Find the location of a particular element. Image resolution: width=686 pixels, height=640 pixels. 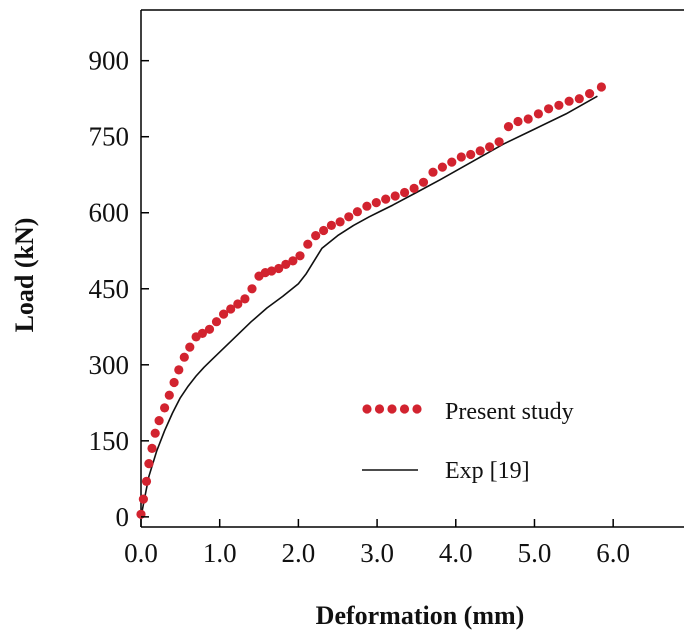

y-tick-label: 900 is located at coordinates (109, 61).